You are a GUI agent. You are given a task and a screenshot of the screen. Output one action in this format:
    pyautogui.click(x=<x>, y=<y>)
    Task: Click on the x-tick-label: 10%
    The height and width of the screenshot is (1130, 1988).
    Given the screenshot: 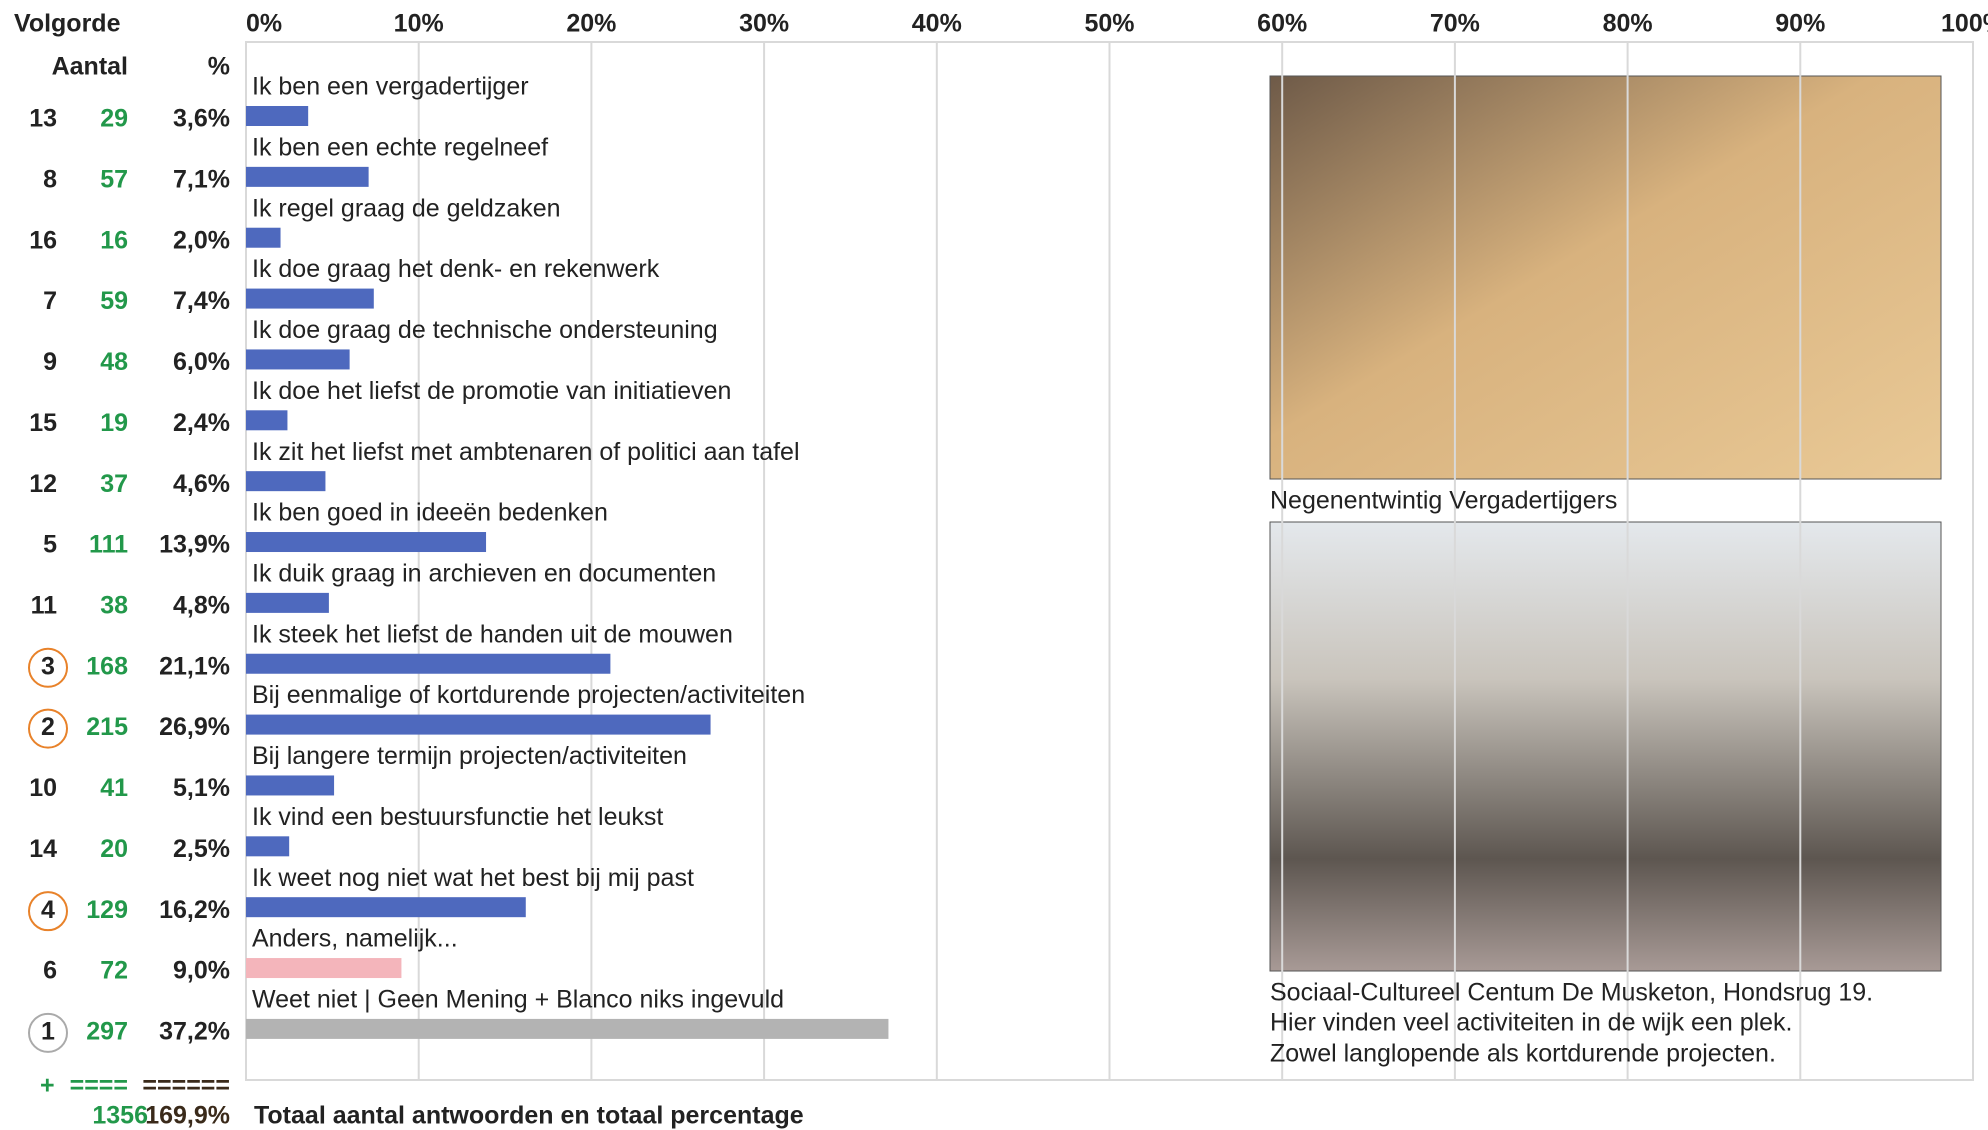 What is the action you would take?
    pyautogui.click(x=419, y=24)
    